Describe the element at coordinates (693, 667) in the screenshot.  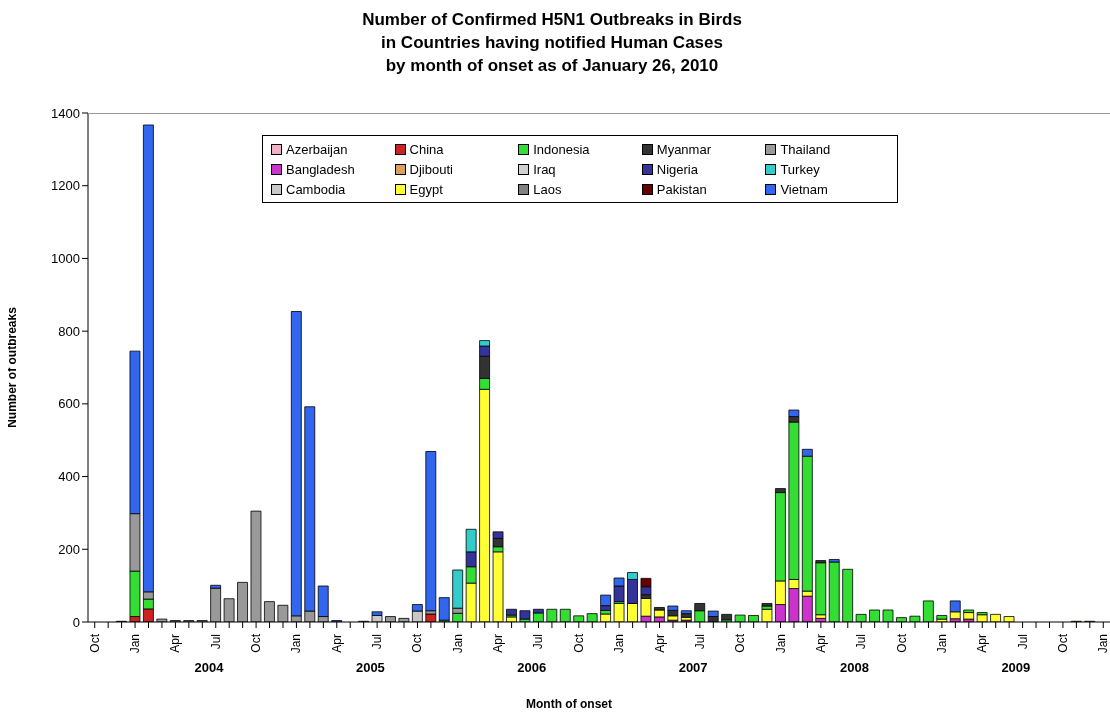
I see `text: 2007` at that location.